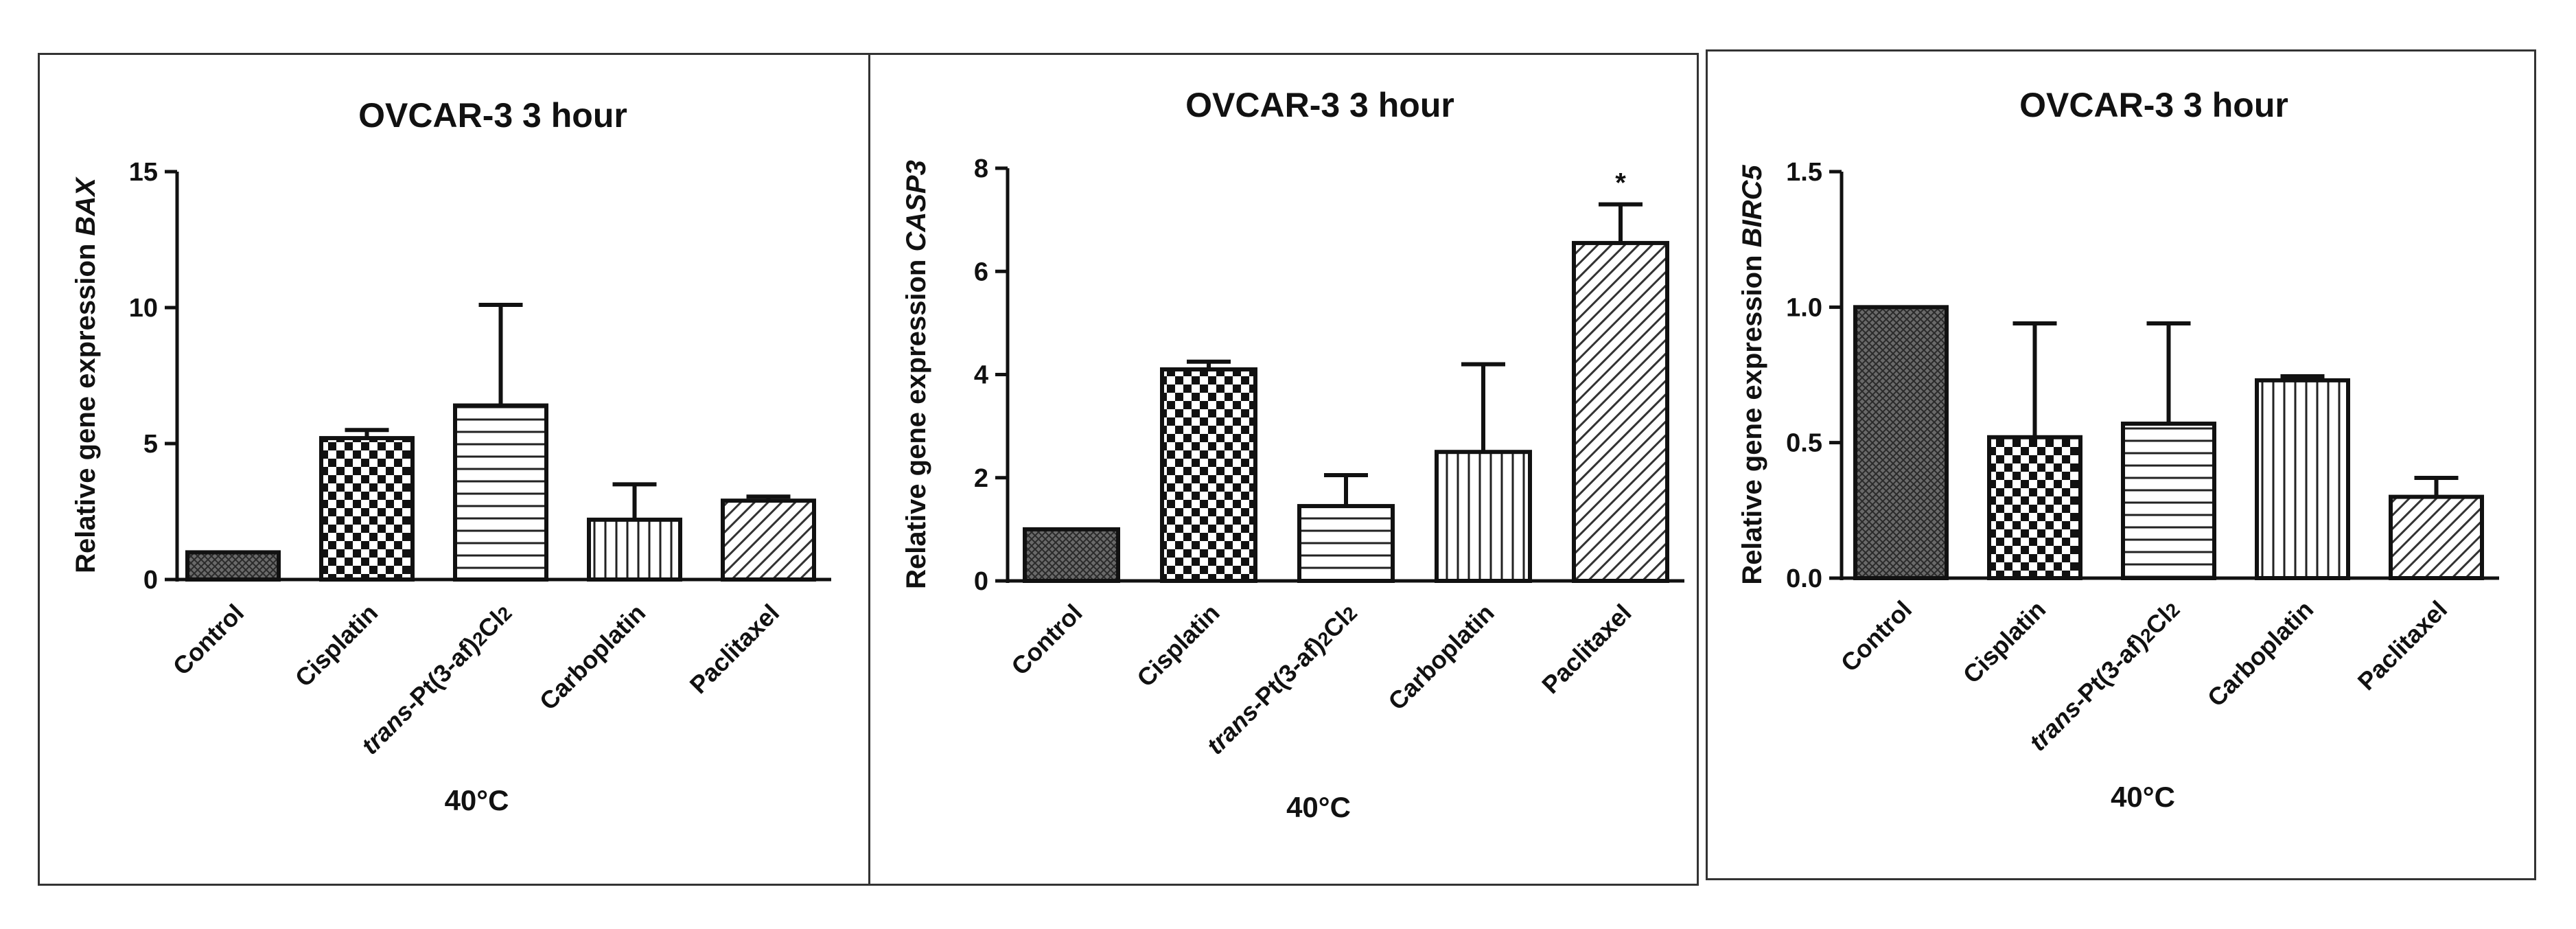  I want to click on y-tick-label: 1.0, so click(1804, 308).